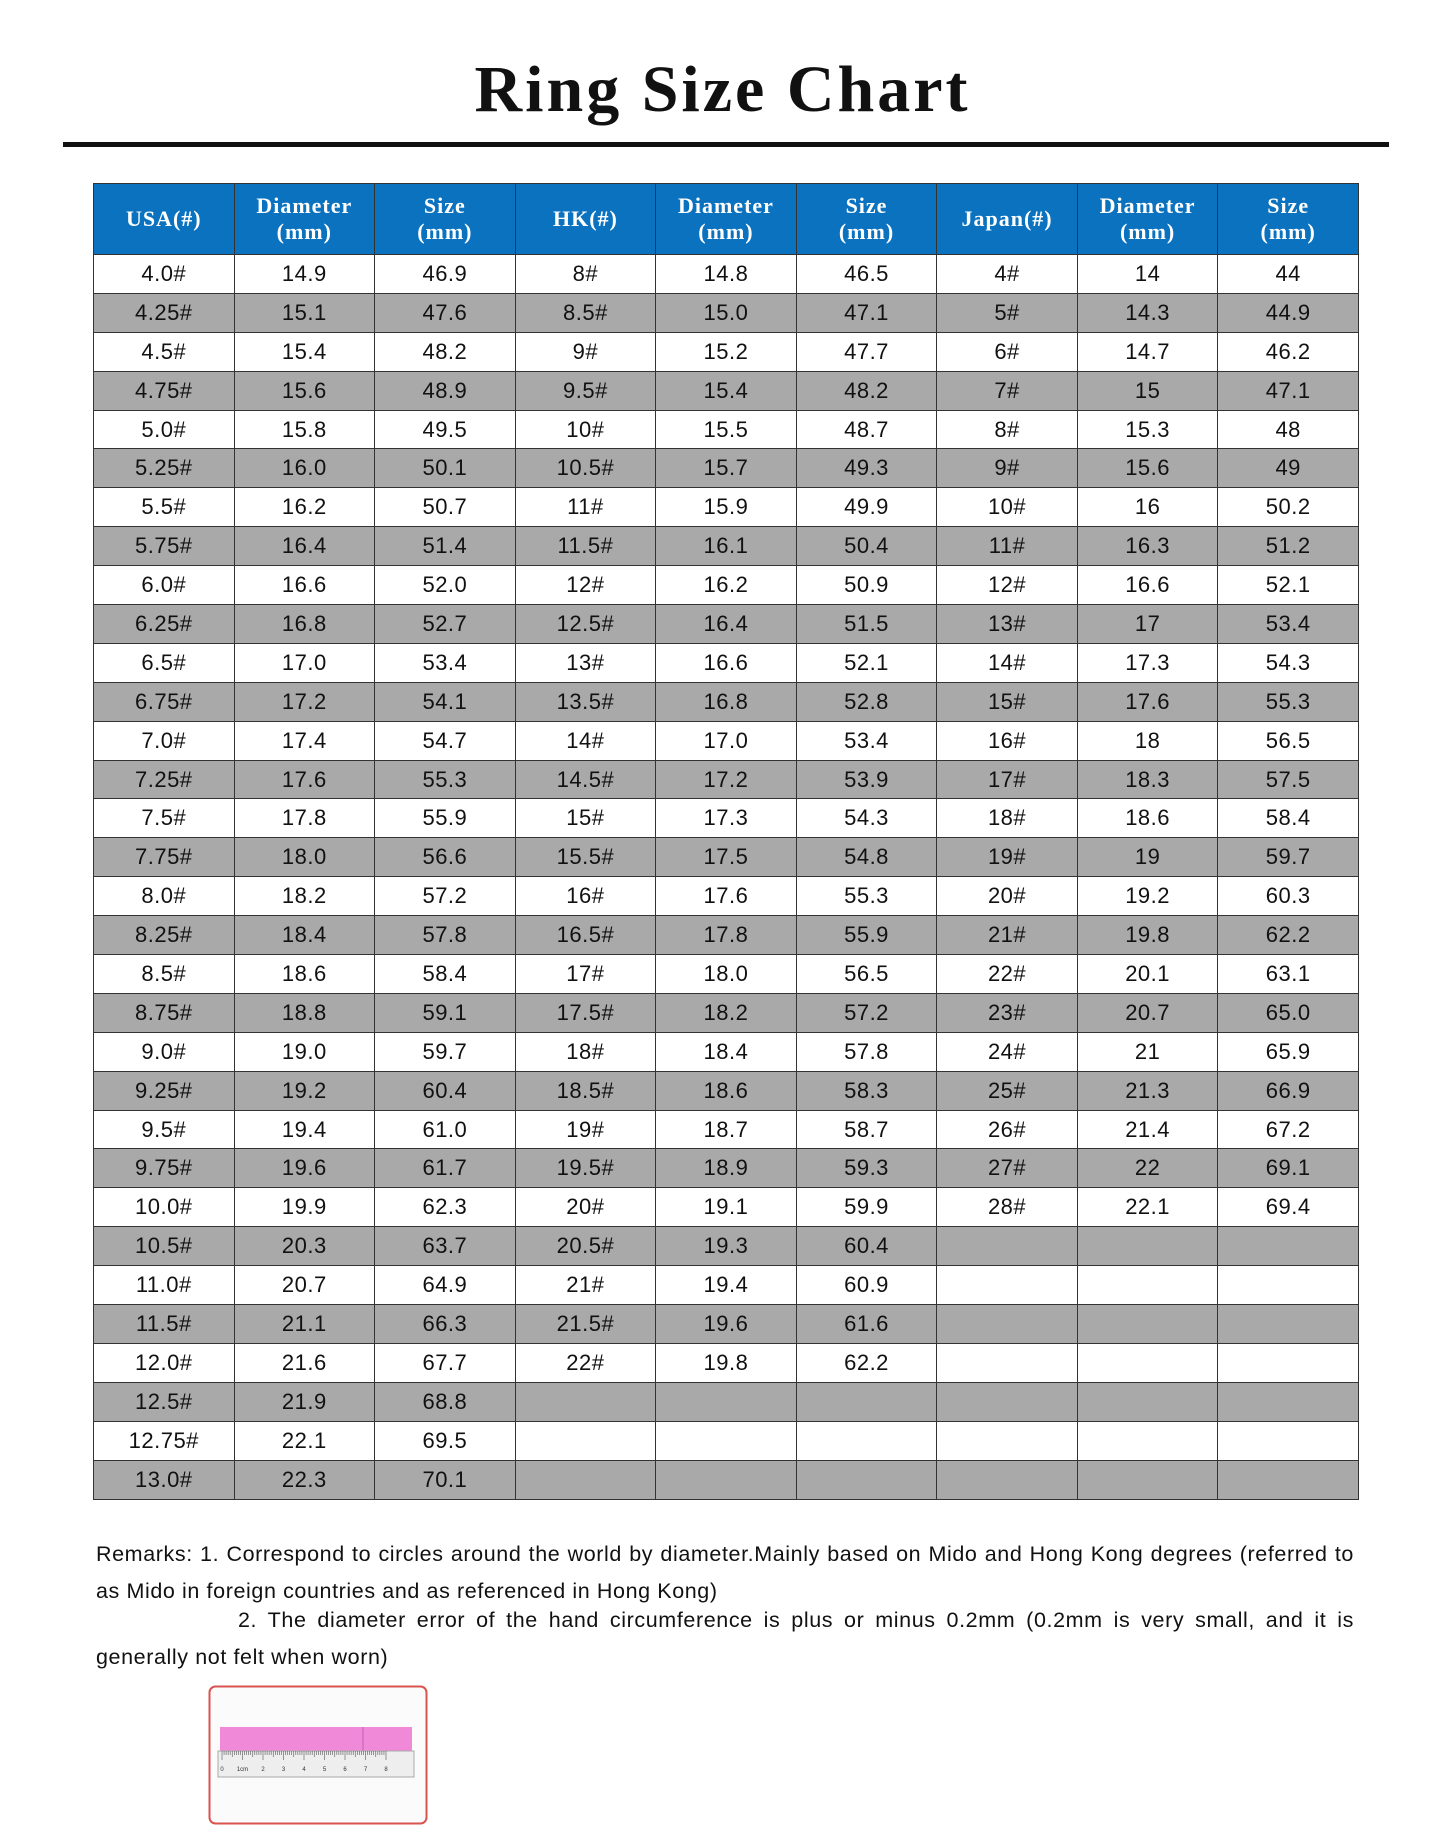  What do you see at coordinates (722, 89) in the screenshot?
I see `title: Ring Size Chart` at bounding box center [722, 89].